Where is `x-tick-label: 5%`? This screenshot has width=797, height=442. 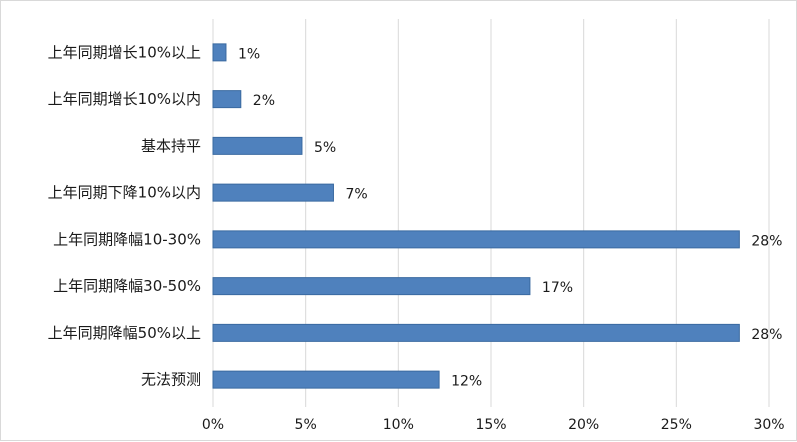 x-tick-label: 5% is located at coordinates (306, 425).